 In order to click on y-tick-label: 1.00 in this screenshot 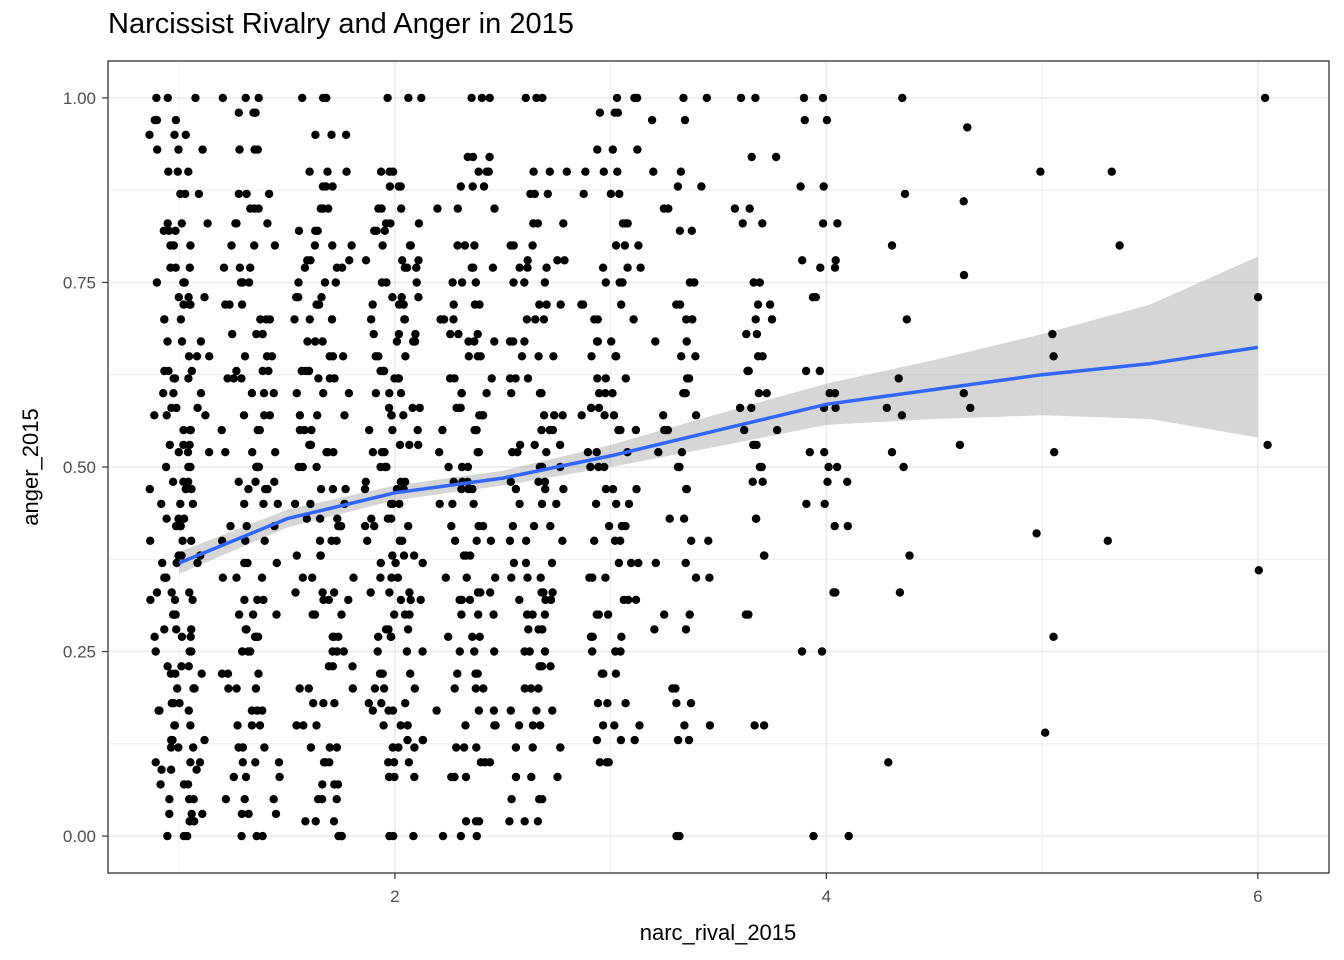, I will do `click(79, 98)`.